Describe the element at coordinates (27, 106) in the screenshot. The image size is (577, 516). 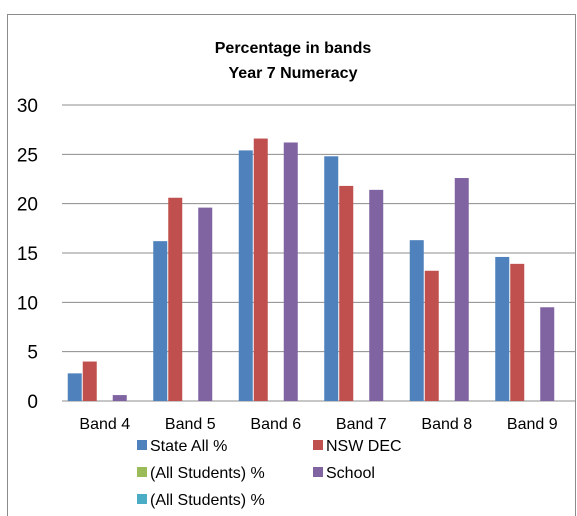
I see `y-tick-label: 30` at that location.